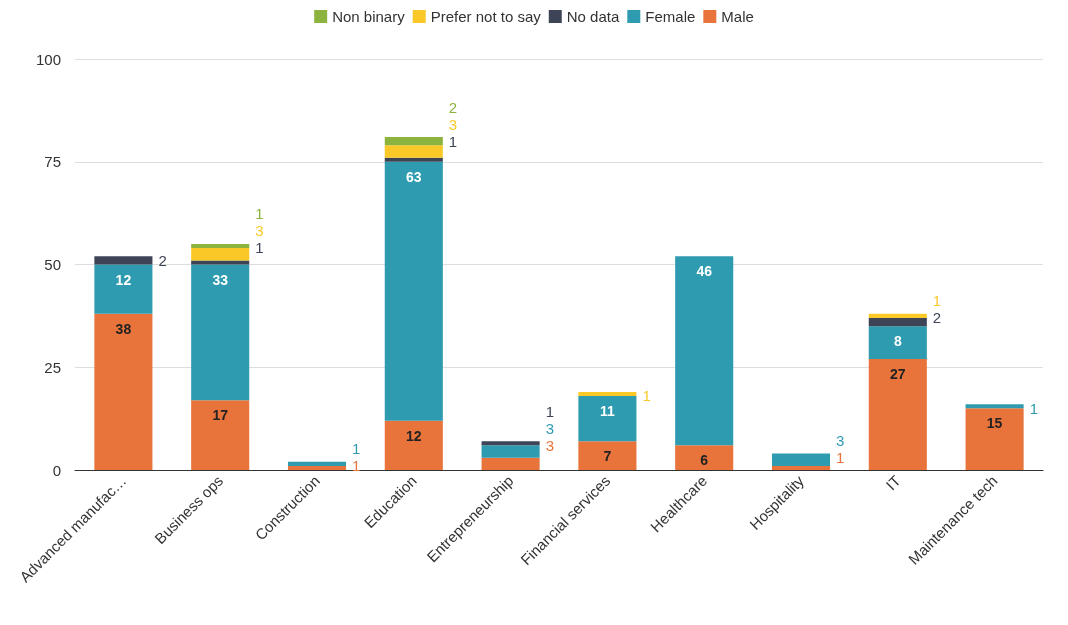 The height and width of the screenshot is (625, 1068). I want to click on legend-label: Prefer not to say, so click(486, 16).